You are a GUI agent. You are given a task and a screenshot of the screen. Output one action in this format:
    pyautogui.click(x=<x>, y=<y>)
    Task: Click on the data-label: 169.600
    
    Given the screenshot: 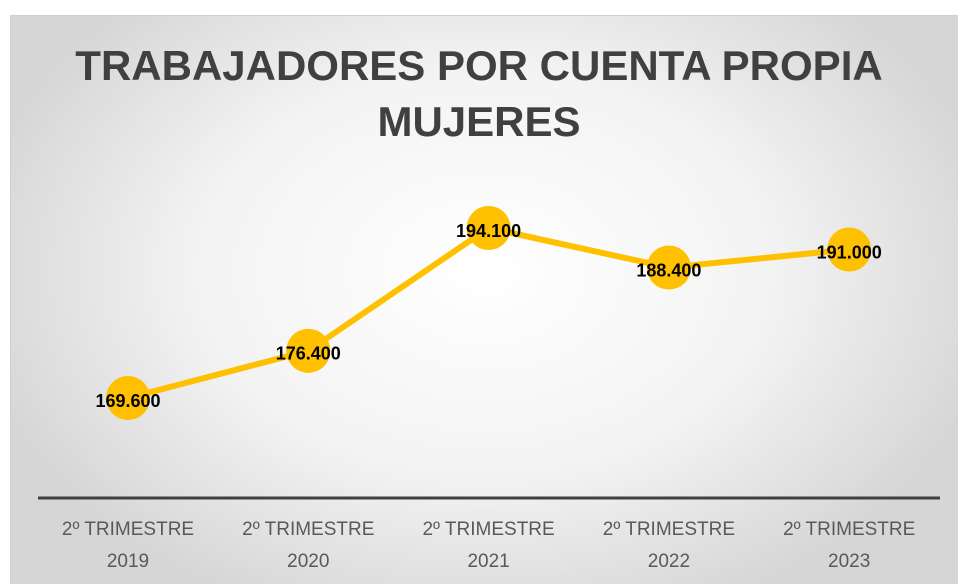 What is the action you would take?
    pyautogui.click(x=127, y=401)
    